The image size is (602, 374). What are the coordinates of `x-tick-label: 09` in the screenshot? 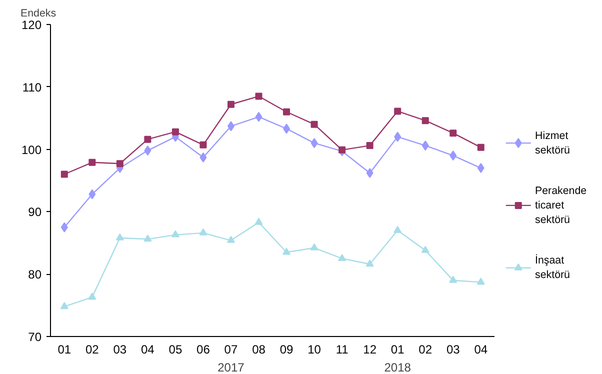 It's located at (287, 349).